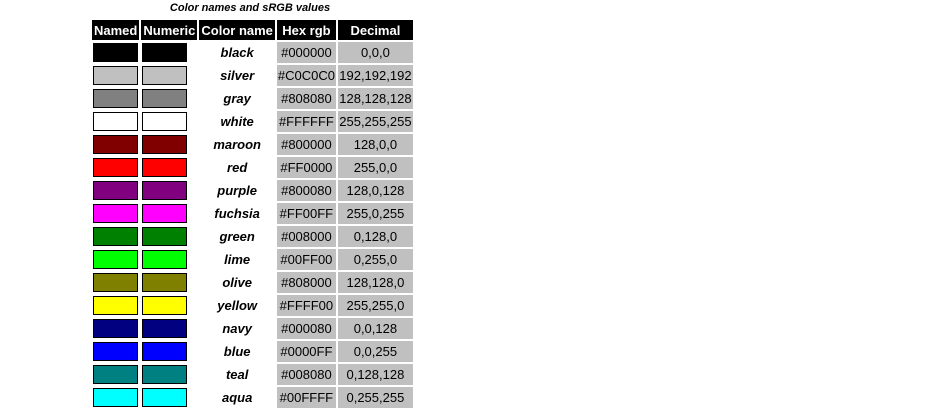 The image size is (942, 417). I want to click on hex-value-cell: #808080, so click(306, 98).